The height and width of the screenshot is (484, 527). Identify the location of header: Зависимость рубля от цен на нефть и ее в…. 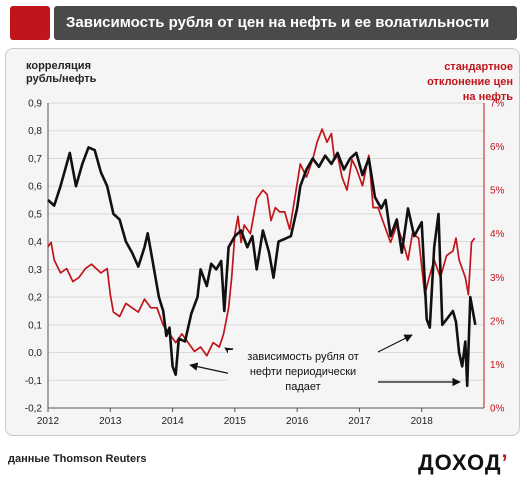
(263, 23).